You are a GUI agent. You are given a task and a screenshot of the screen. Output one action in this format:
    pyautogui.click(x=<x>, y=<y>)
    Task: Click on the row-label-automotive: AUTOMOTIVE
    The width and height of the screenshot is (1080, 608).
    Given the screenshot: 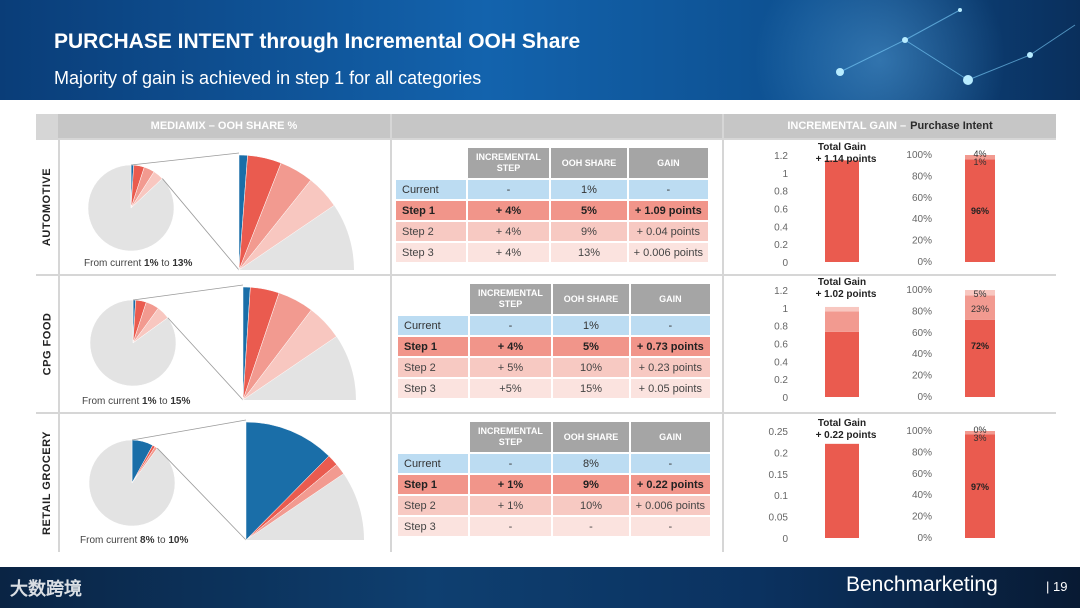 What is the action you would take?
    pyautogui.click(x=47, y=207)
    